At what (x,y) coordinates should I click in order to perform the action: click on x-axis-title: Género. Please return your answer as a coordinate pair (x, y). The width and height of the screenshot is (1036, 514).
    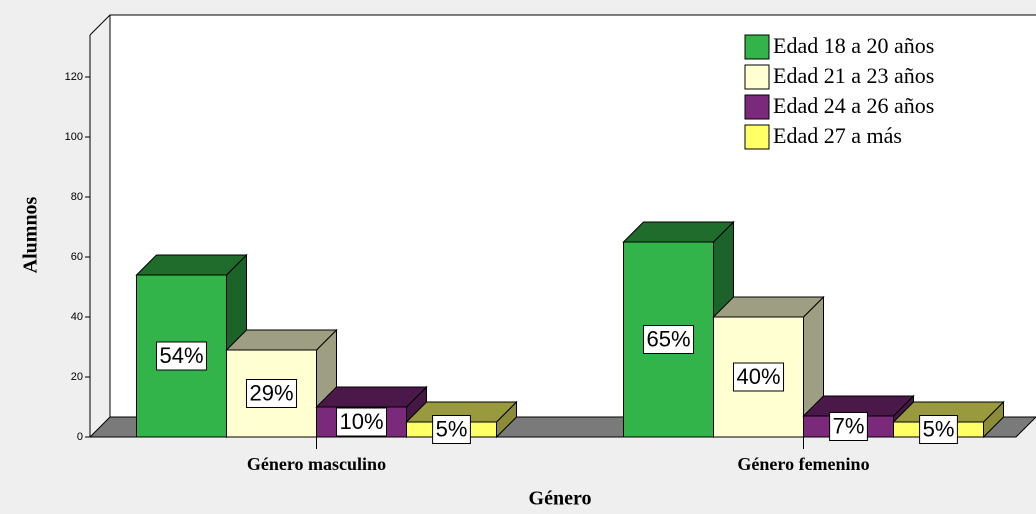
    Looking at the image, I should click on (560, 499).